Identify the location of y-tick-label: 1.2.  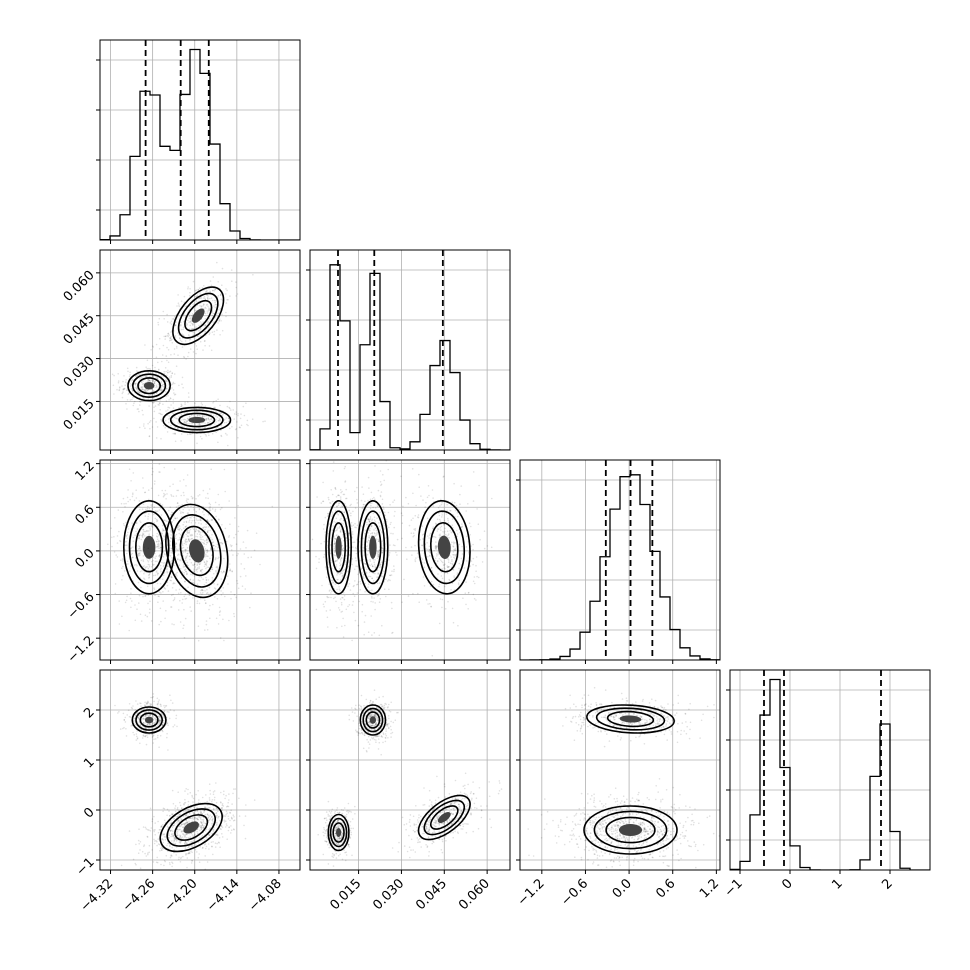
(84, 471).